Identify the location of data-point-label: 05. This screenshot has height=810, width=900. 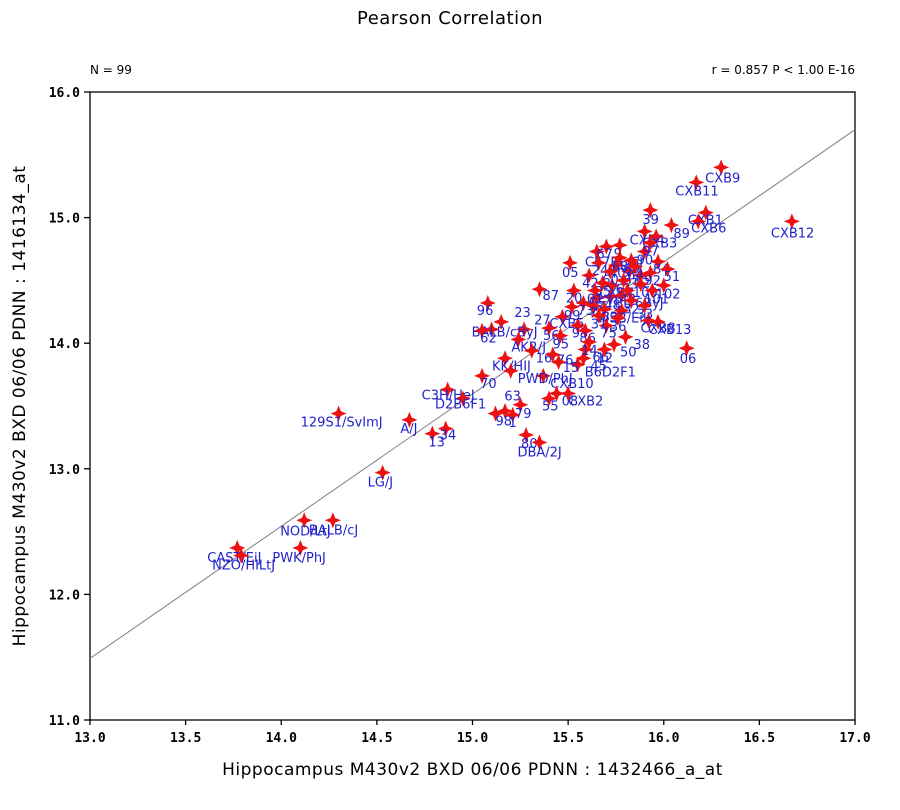
(570, 273).